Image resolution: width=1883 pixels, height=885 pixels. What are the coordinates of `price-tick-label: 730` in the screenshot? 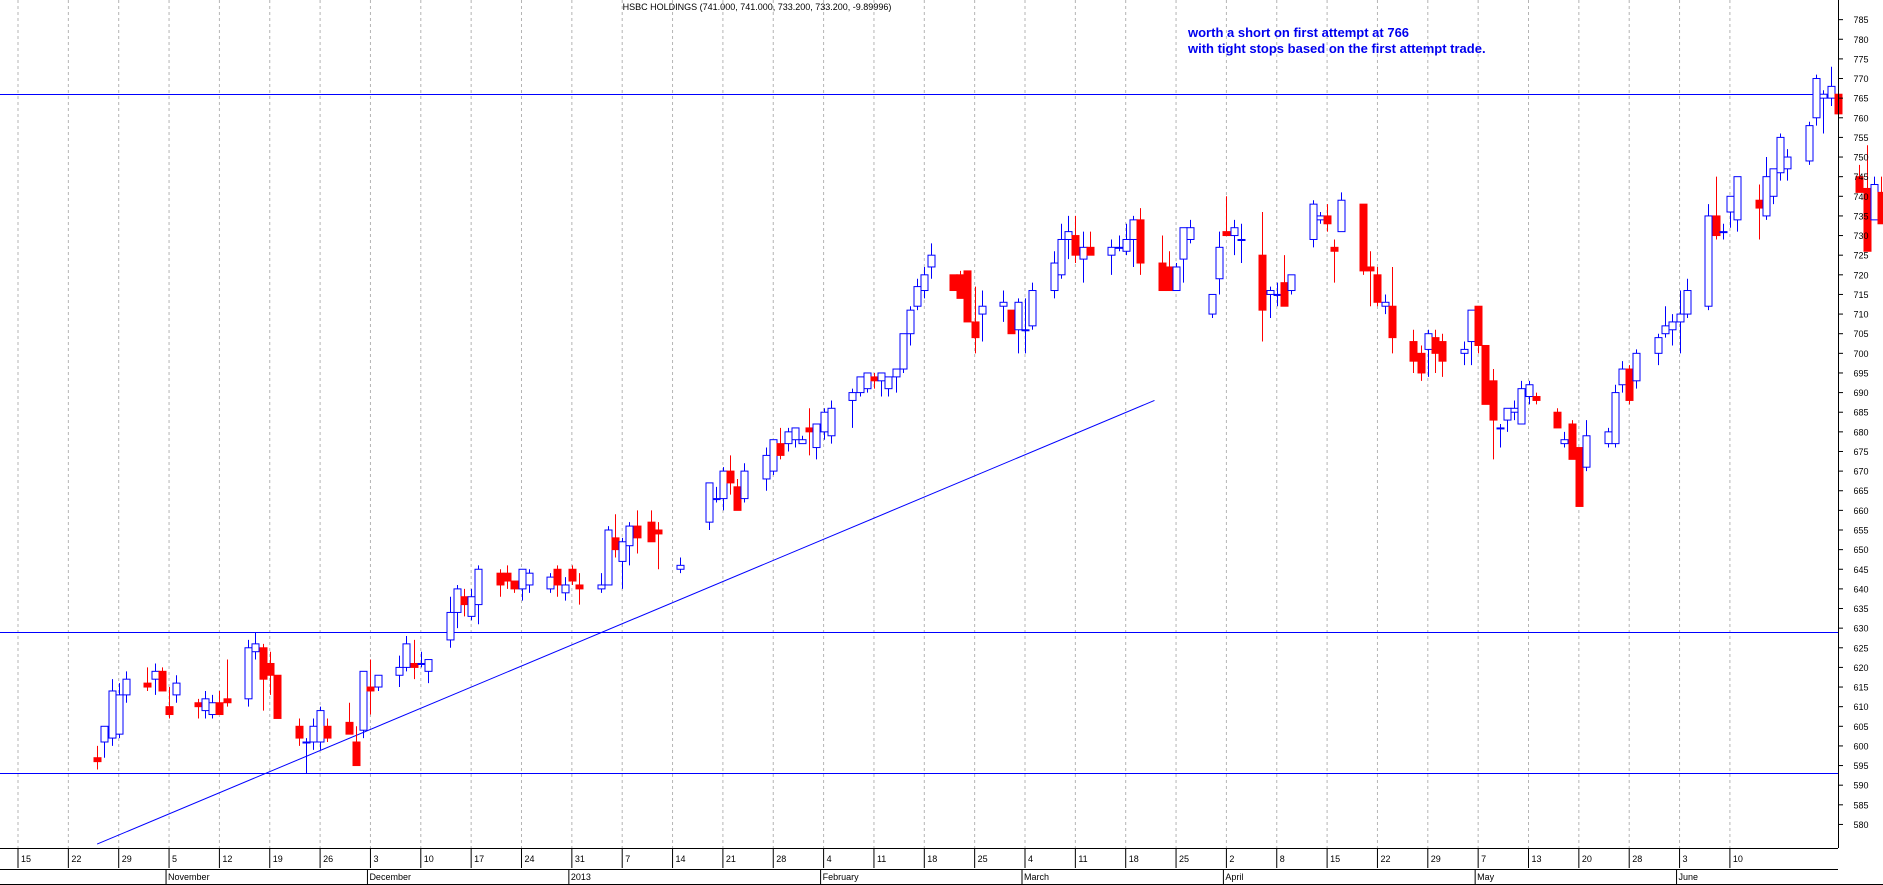 It's located at (1860, 236).